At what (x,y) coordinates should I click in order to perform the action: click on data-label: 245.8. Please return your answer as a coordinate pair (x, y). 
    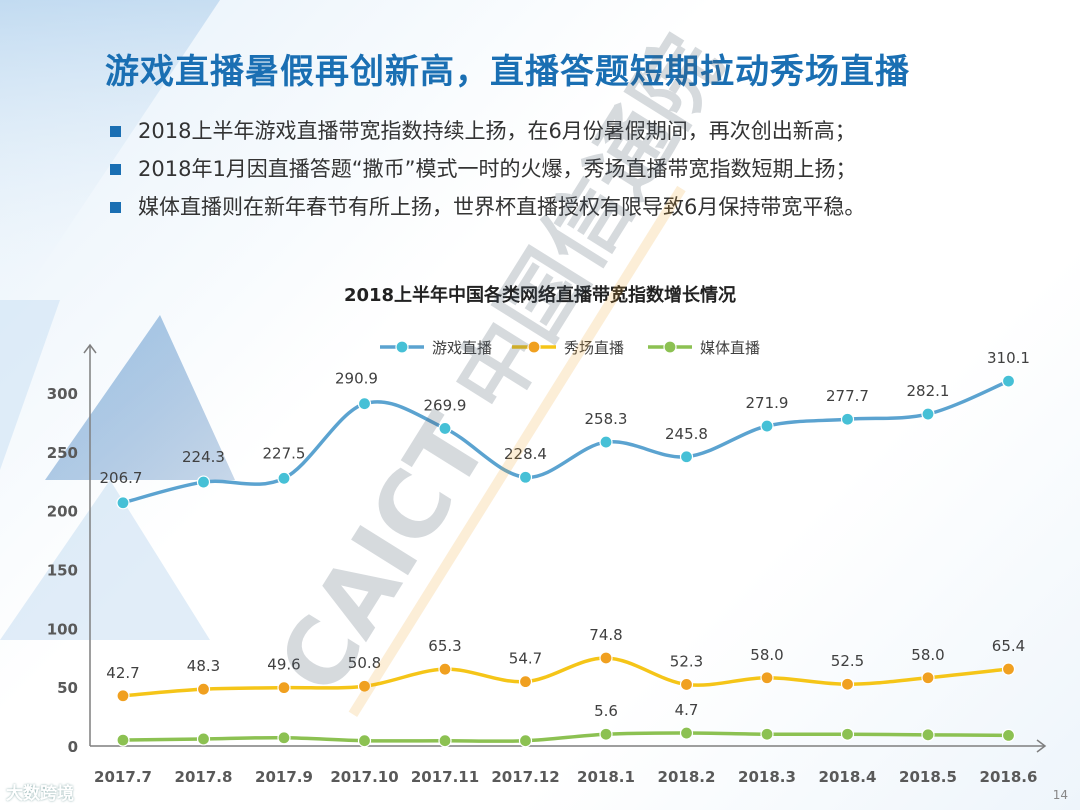
    Looking at the image, I should click on (686, 434).